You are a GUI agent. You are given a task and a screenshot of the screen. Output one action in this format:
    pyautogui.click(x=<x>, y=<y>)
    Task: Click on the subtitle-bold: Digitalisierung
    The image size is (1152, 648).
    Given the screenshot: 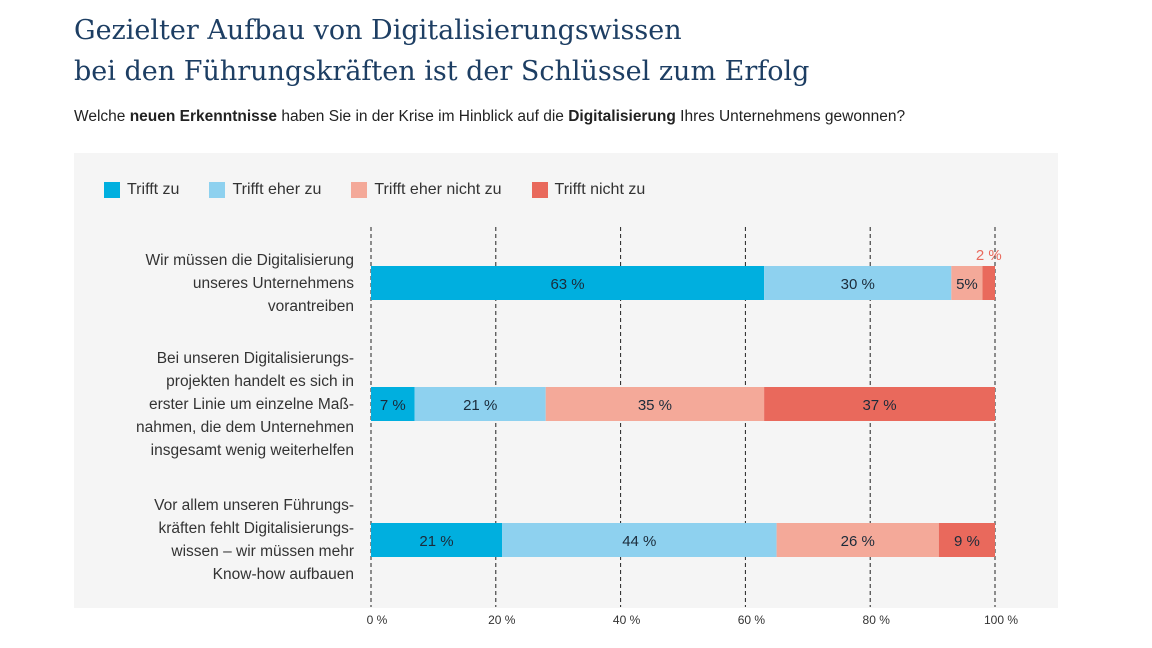 What is the action you would take?
    pyautogui.click(x=622, y=116)
    